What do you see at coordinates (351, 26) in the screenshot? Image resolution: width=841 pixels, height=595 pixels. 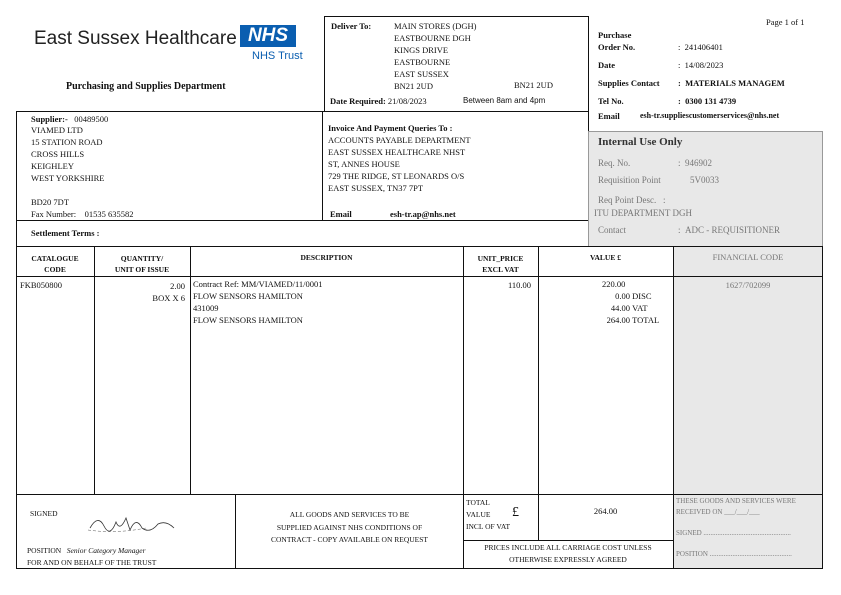 I see `deliver-label: Deliver To:` at bounding box center [351, 26].